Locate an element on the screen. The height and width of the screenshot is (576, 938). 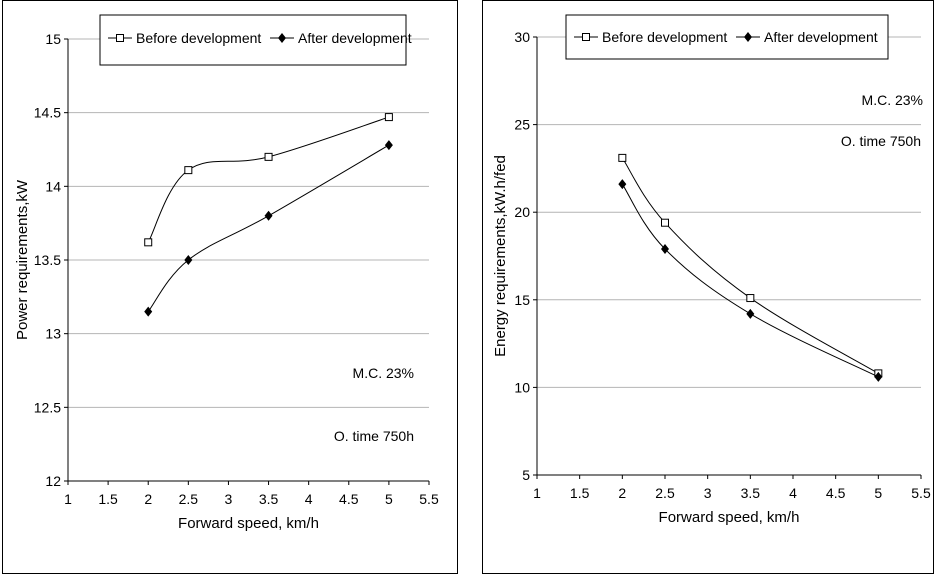
y-tick-label: 10 is located at coordinates (522, 387).